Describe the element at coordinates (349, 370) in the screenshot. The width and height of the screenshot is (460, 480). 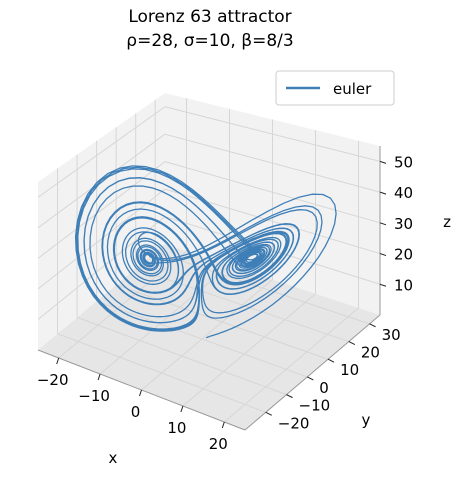
I see `y-tick-label: 10` at that location.